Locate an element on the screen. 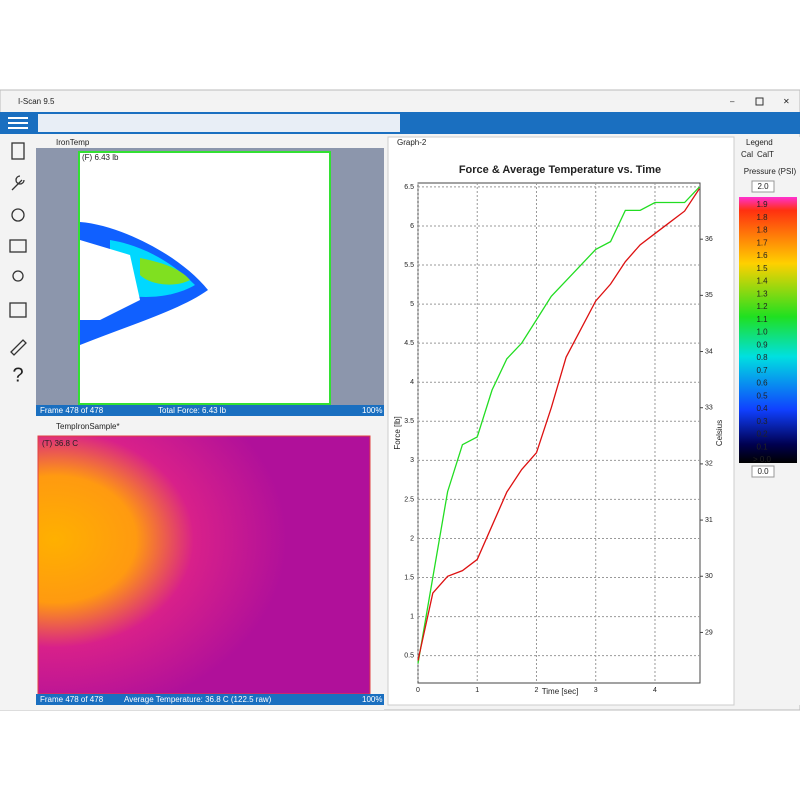 This screenshot has height=805, width=800. force-overlay: (F) 6.43 lb is located at coordinates (100, 157).